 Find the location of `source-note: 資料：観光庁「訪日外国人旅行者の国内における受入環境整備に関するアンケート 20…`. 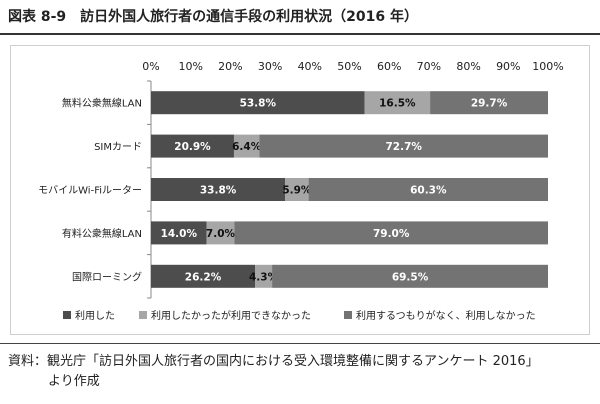

source-note: 資料：観光庁「訪日外国人旅行者の国内における受入環境整備に関するアンケート 20… is located at coordinates (303, 372).